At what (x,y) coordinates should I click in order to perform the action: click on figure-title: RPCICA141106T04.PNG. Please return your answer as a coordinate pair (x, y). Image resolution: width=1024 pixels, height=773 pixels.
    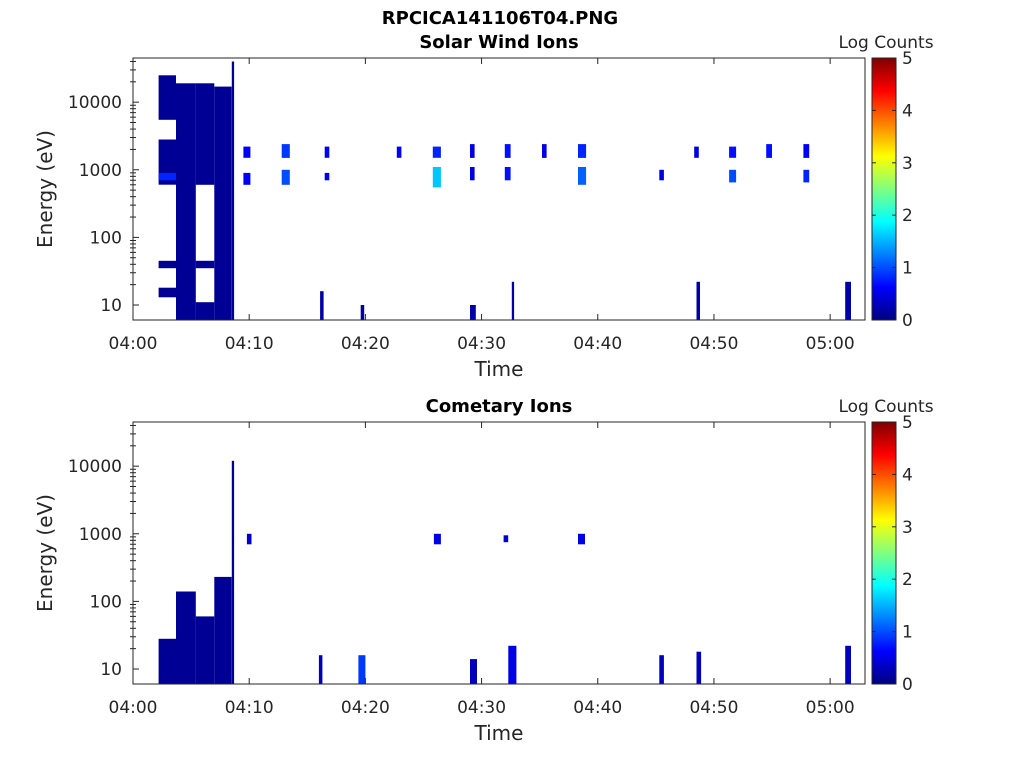
    Looking at the image, I should click on (500, 18).